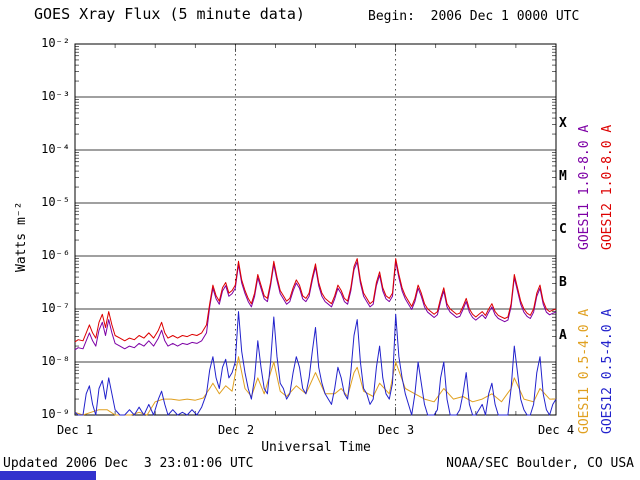  I want to click on y-tick-label: 10⁻², so click(55, 43).